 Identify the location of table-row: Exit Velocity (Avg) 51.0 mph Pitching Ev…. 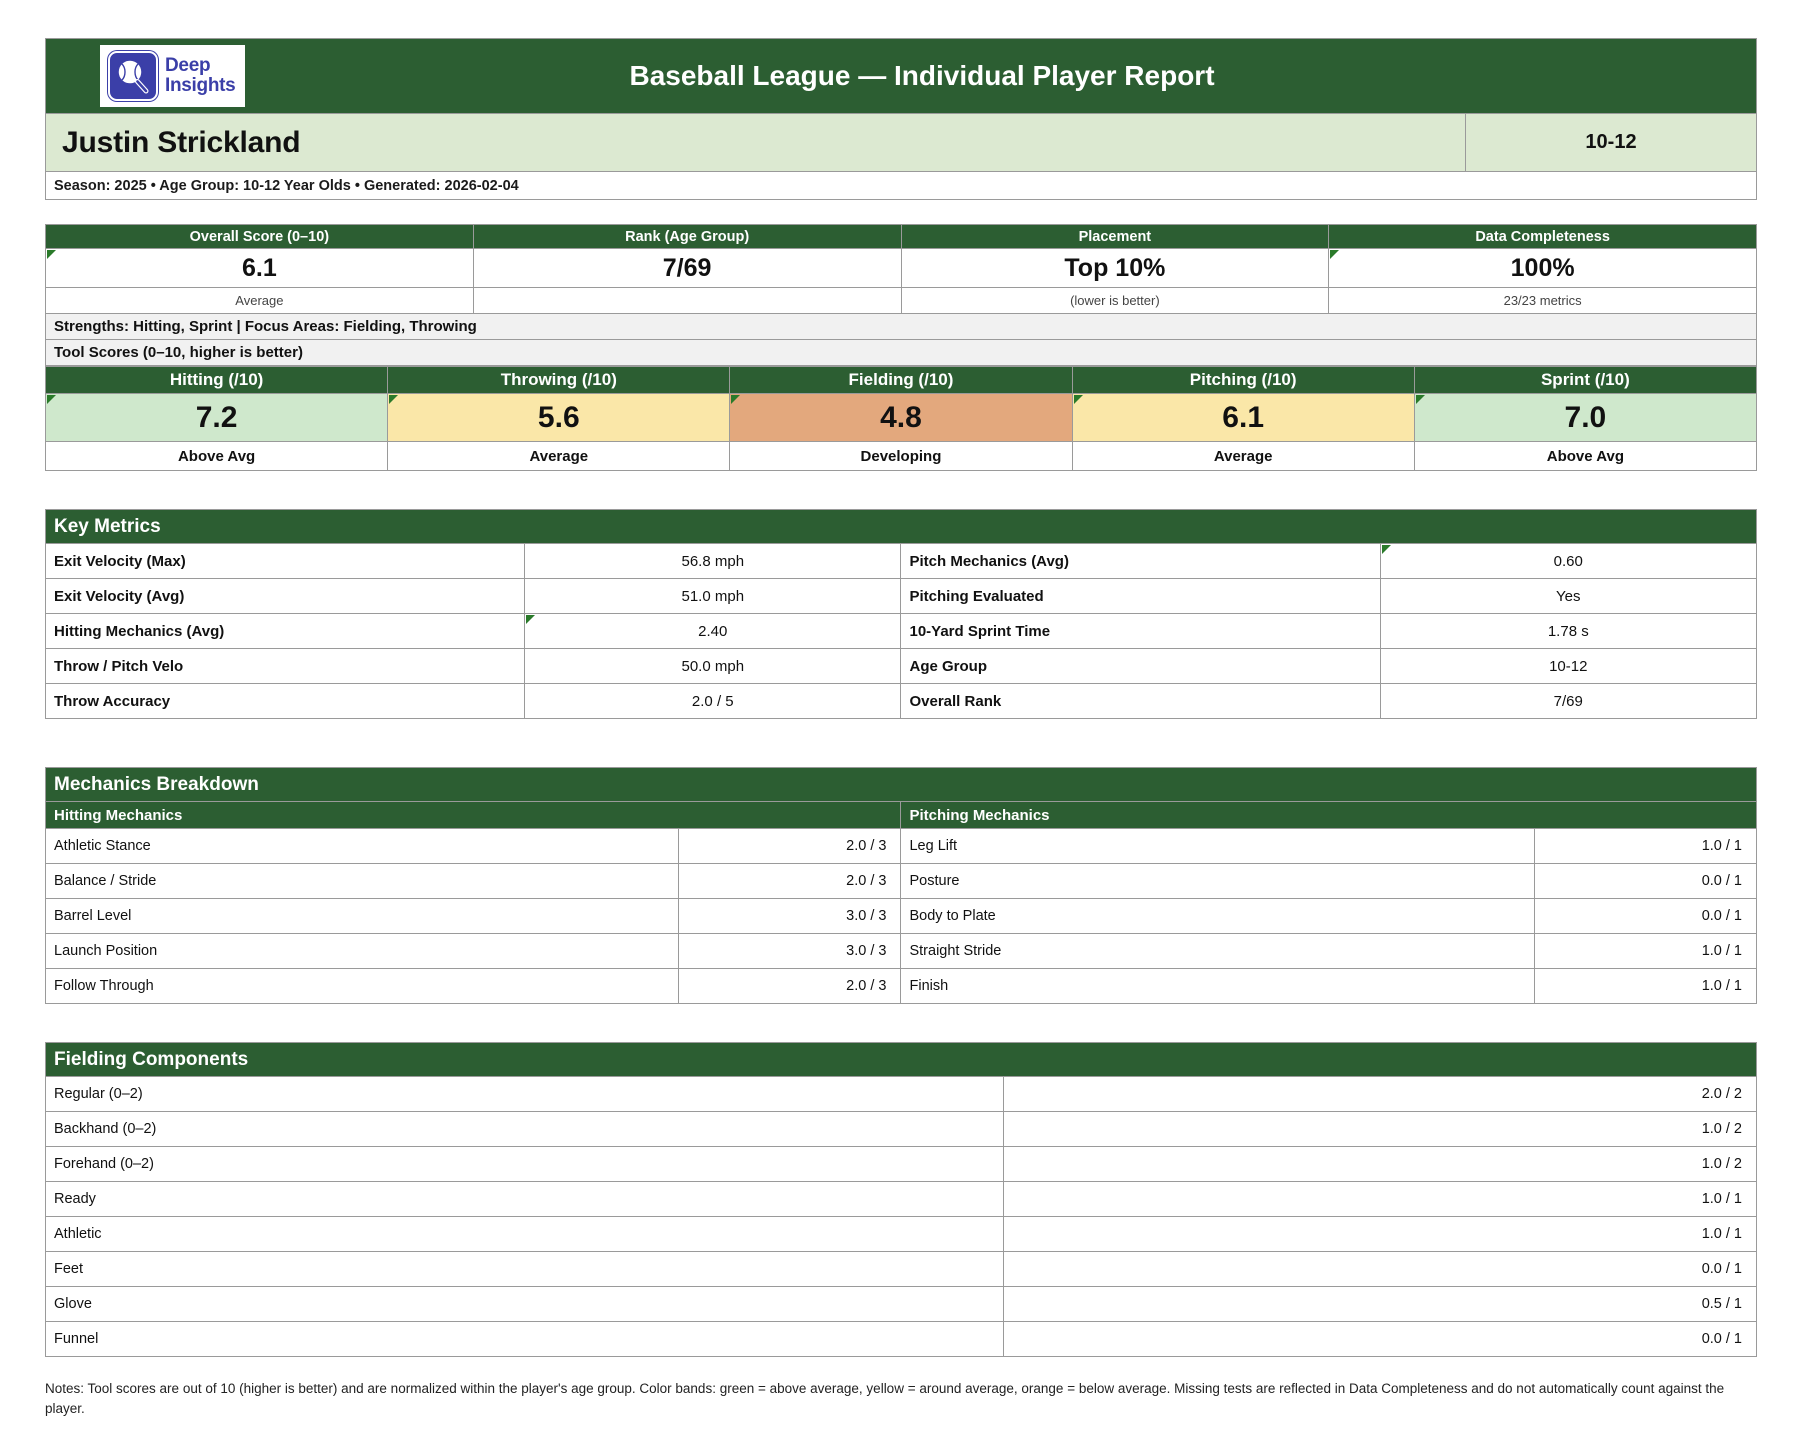
(901, 596).